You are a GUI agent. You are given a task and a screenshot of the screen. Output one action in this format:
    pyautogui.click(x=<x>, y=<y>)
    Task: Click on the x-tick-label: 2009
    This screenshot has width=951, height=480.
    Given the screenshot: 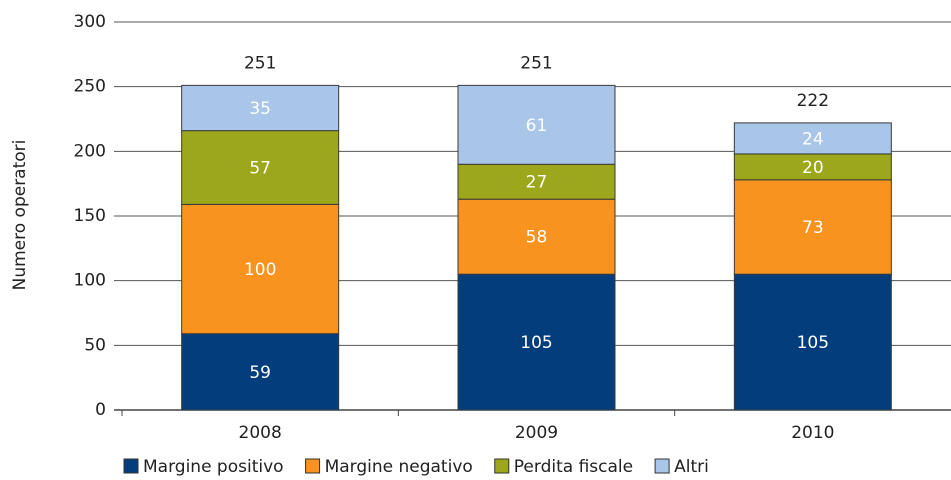 What is the action you would take?
    pyautogui.click(x=536, y=433)
    